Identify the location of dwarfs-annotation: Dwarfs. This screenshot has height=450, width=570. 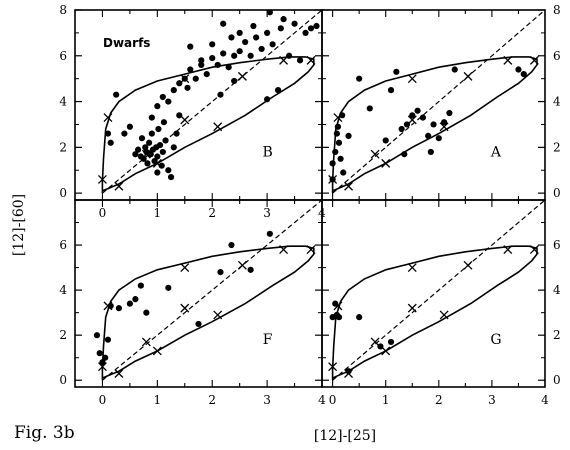
(126, 43).